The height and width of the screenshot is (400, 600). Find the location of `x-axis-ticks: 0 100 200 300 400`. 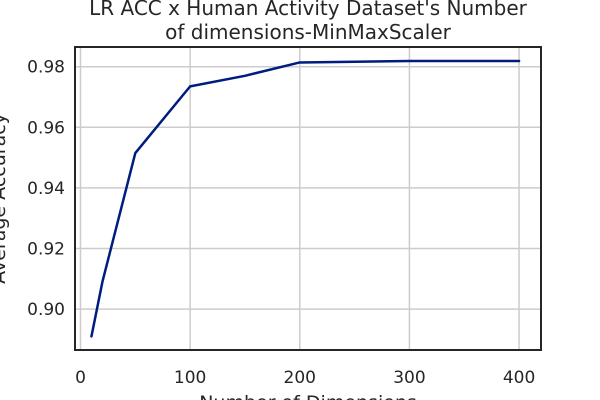

x-axis-ticks: 0 100 200 300 400 is located at coordinates (305, 378).